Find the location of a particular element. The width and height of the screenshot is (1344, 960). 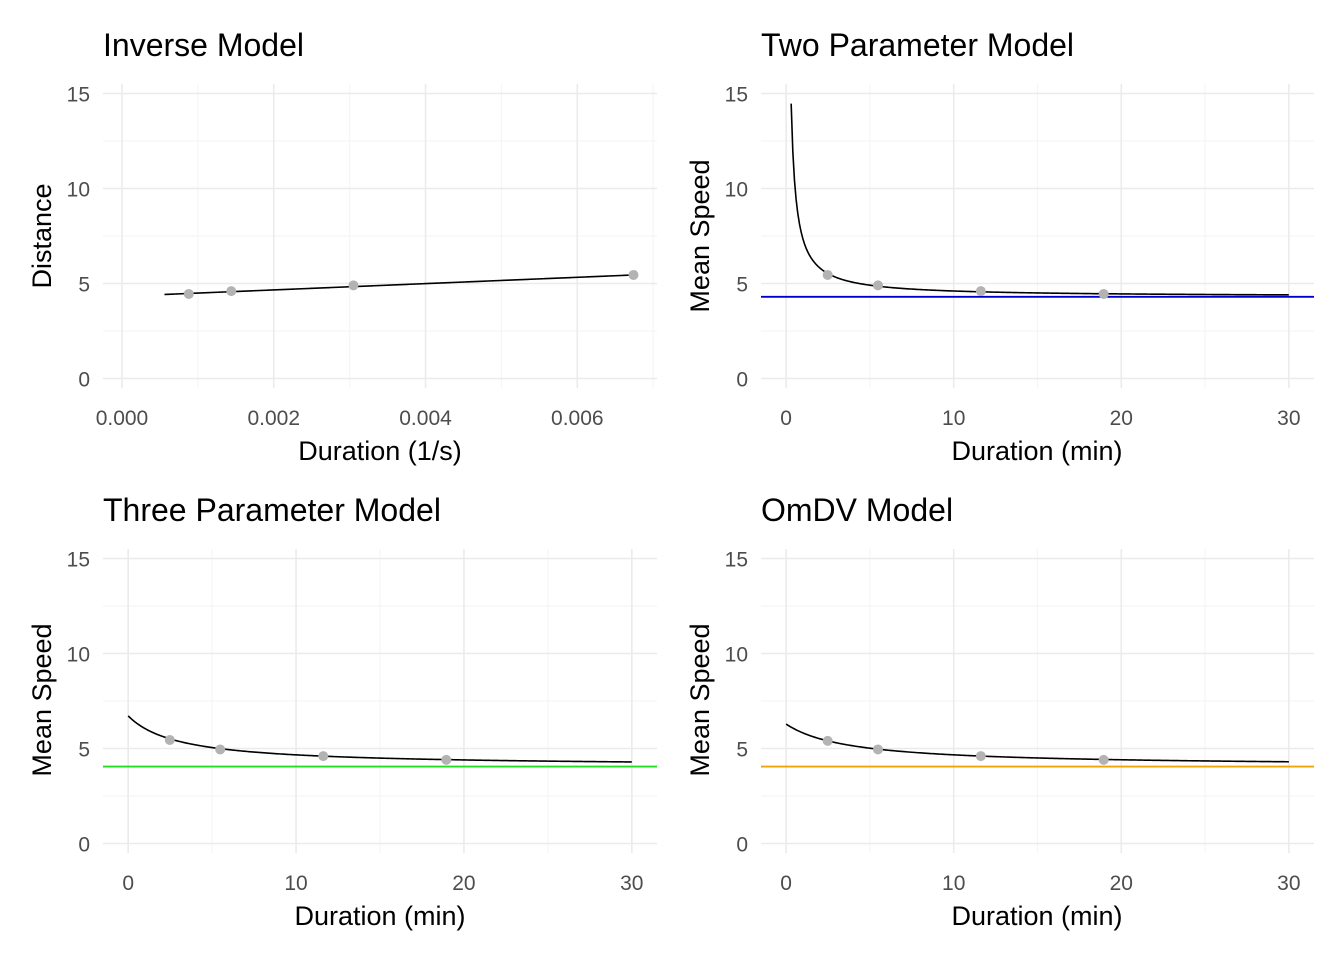

x-tick-label: 0.006 is located at coordinates (577, 418).